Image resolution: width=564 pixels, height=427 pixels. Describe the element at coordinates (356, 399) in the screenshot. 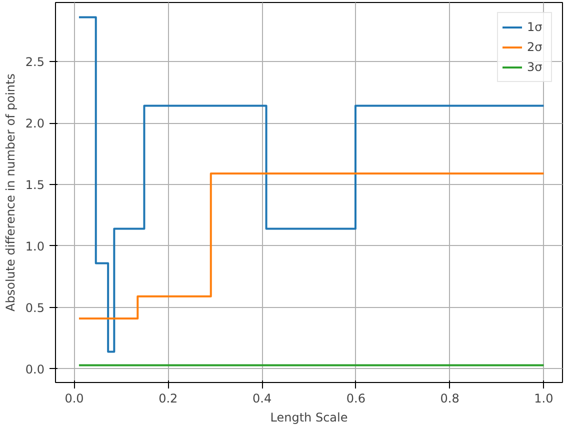

I see `x-tick-label: 0.6` at that location.